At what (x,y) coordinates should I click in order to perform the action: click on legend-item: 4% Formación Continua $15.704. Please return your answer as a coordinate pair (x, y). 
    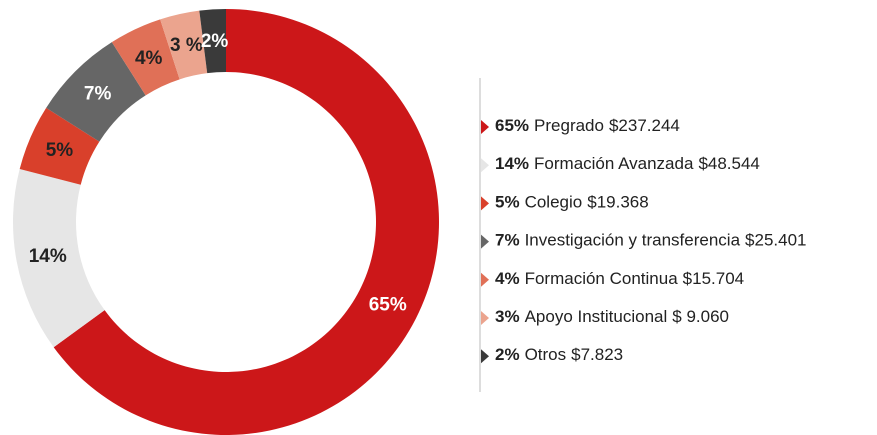
    Looking at the image, I should click on (619, 278).